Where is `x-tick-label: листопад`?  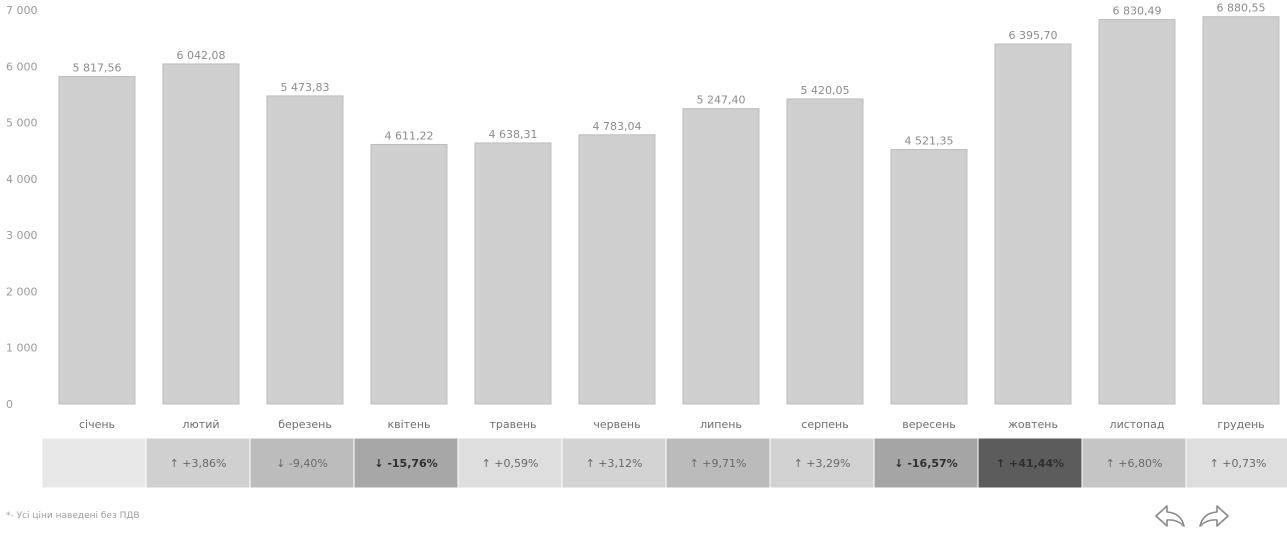
x-tick-label: листопад is located at coordinates (1137, 424).